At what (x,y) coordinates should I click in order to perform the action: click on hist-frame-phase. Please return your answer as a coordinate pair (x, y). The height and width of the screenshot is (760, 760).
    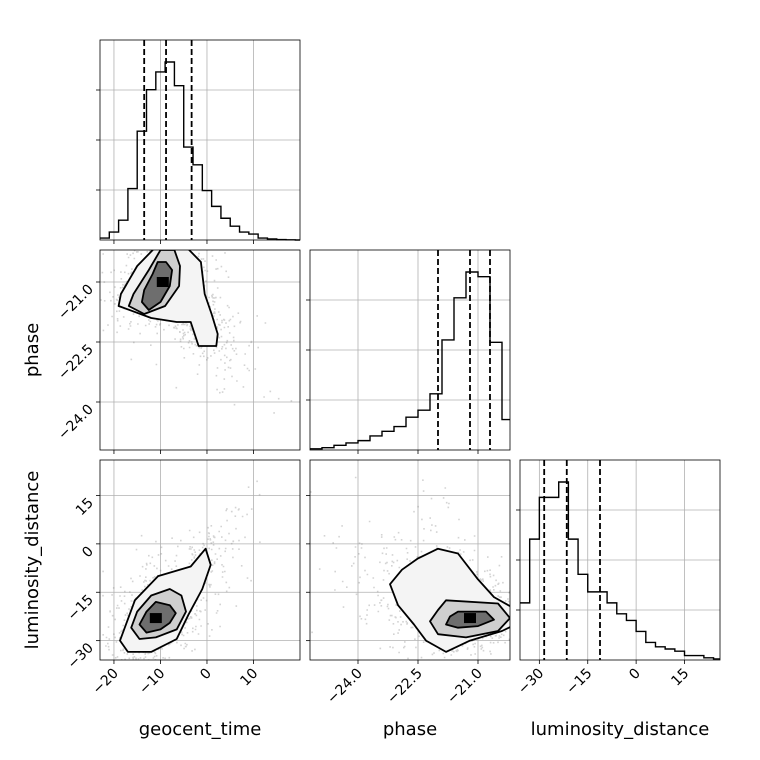
    Looking at the image, I should click on (410, 350).